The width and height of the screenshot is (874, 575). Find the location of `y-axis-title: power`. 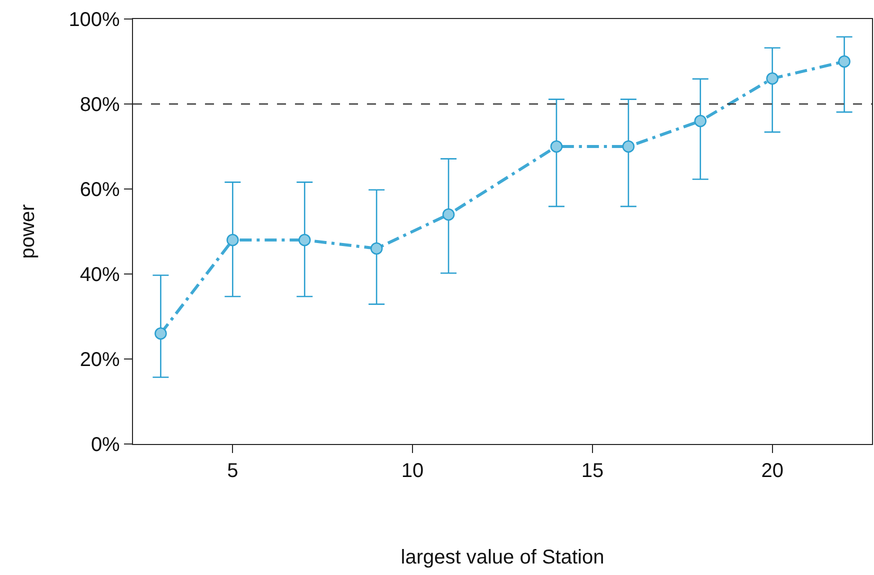

y-axis-title: power is located at coordinates (28, 231).